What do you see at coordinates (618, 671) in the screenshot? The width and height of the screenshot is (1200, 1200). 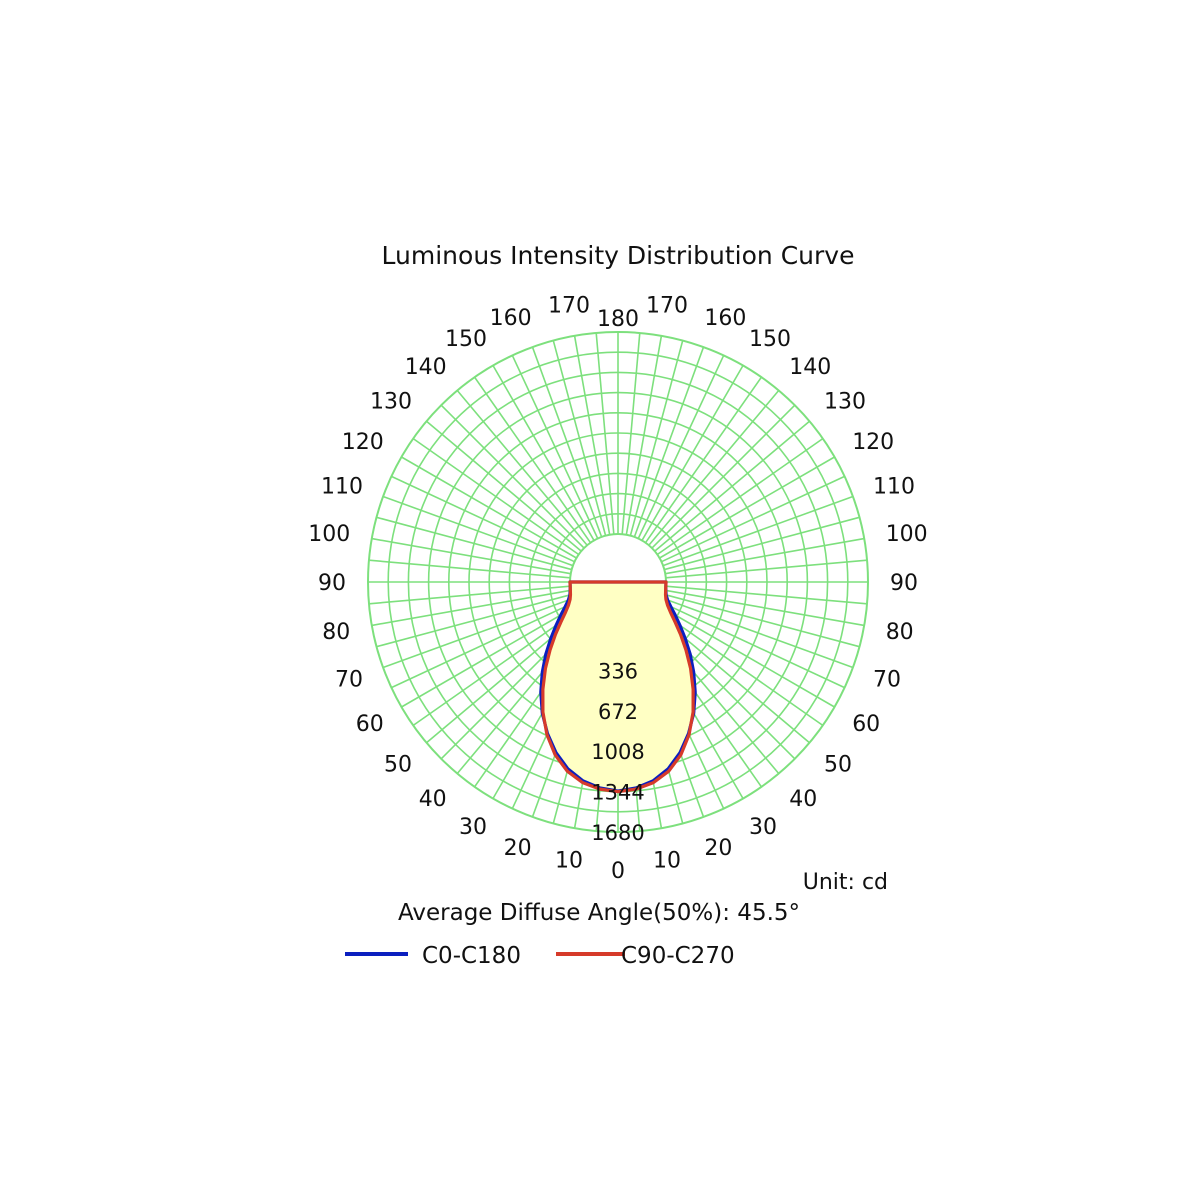 I see `radial-tick-label: 336` at bounding box center [618, 671].